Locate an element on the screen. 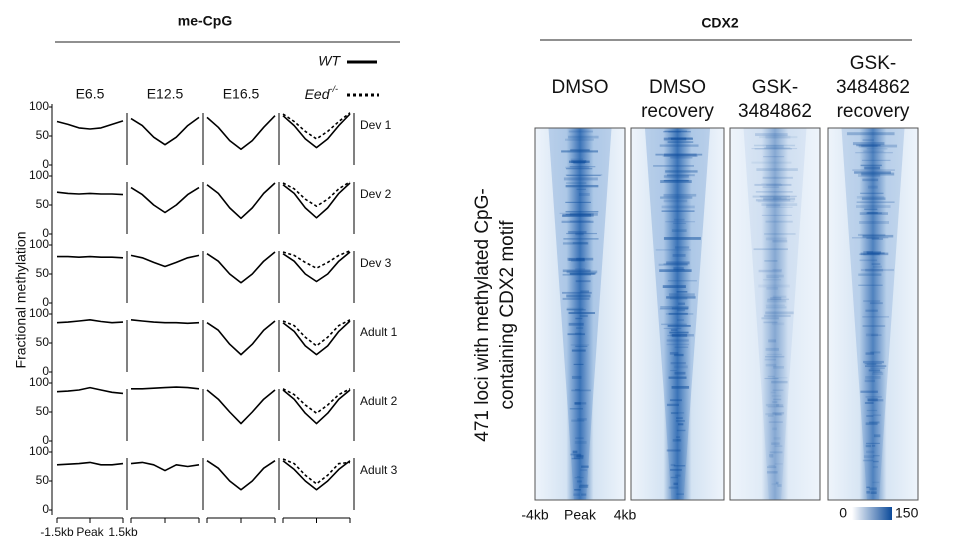 The image size is (961, 552). row-label: Dev 3 is located at coordinates (376, 263).